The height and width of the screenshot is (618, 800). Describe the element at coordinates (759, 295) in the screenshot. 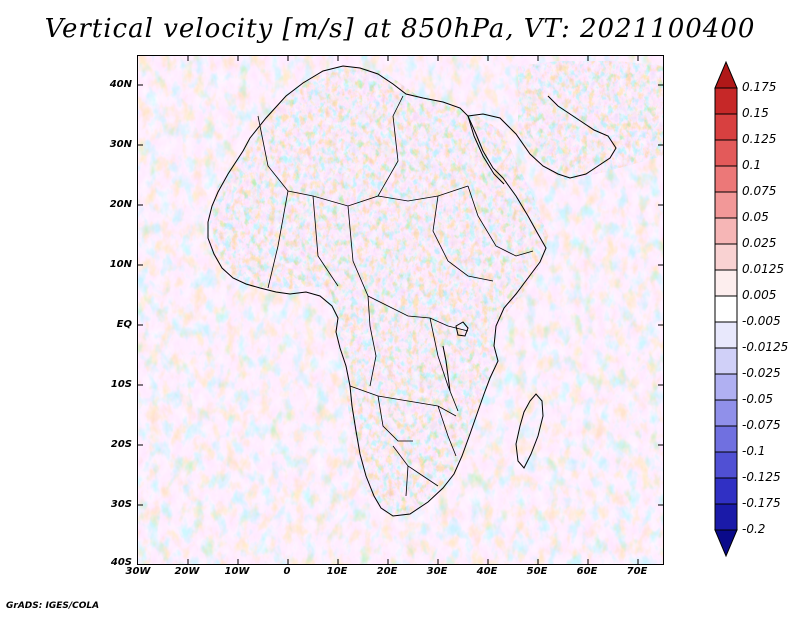

I see `colorbar-label: 0.005` at that location.